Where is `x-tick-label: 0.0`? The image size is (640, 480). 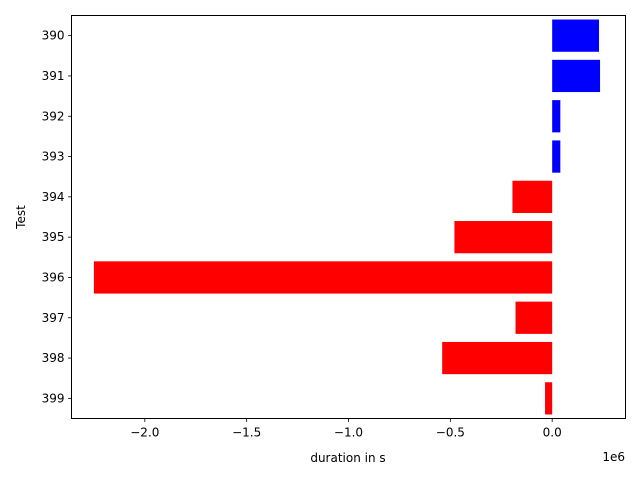
x-tick-label: 0.0 is located at coordinates (552, 433).